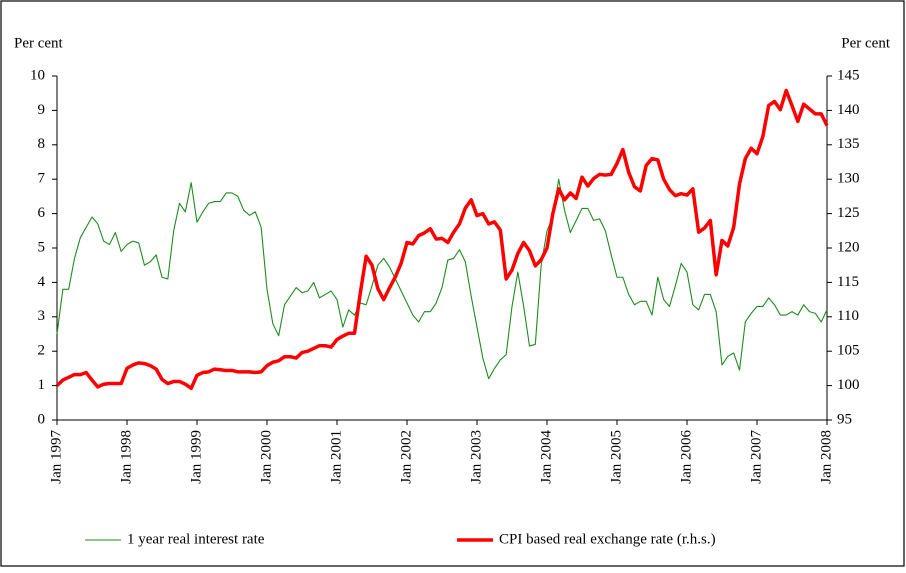 The image size is (906, 573). What do you see at coordinates (336, 457) in the screenshot?
I see `x-tick-label: Jan 2001` at bounding box center [336, 457].